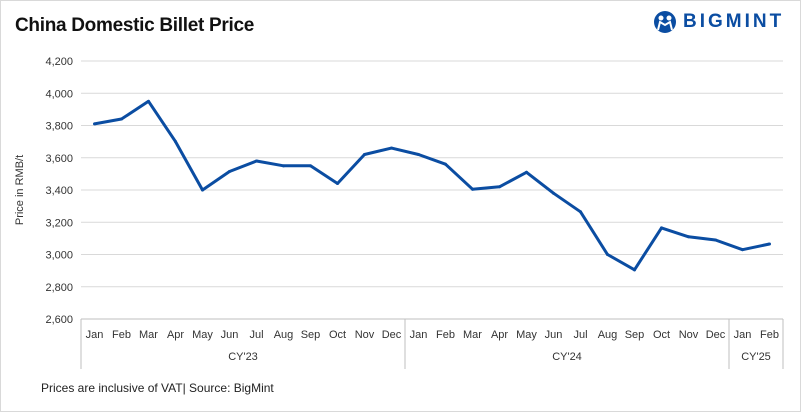 Image resolution: width=801 pixels, height=412 pixels. I want to click on y-tick-label: 3,000, so click(59, 256).